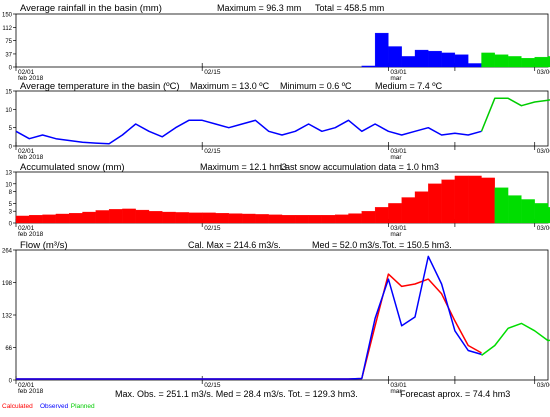 Image resolution: width=550 pixels, height=417 pixels. What do you see at coordinates (417, 245) in the screenshot?
I see `panel-stat: Tot. = 150.5 hm3.` at bounding box center [417, 245].